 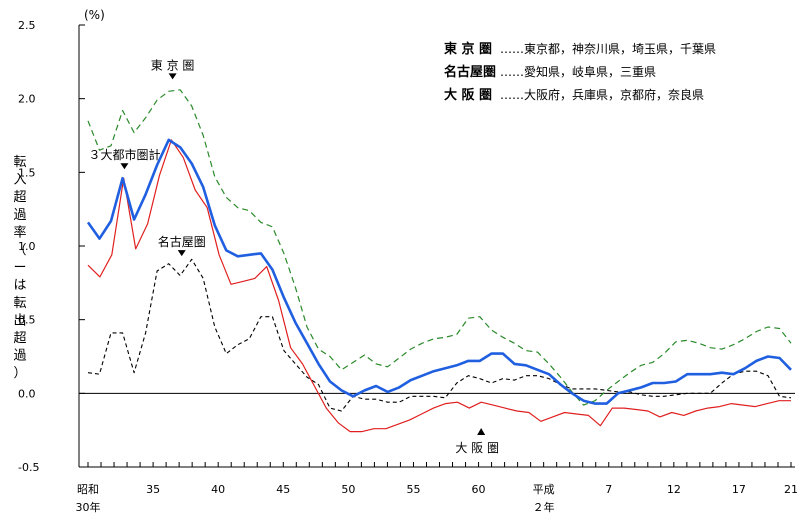 What do you see at coordinates (181, 253) in the screenshot?
I see `annotation-arrow-nagoya` at bounding box center [181, 253].